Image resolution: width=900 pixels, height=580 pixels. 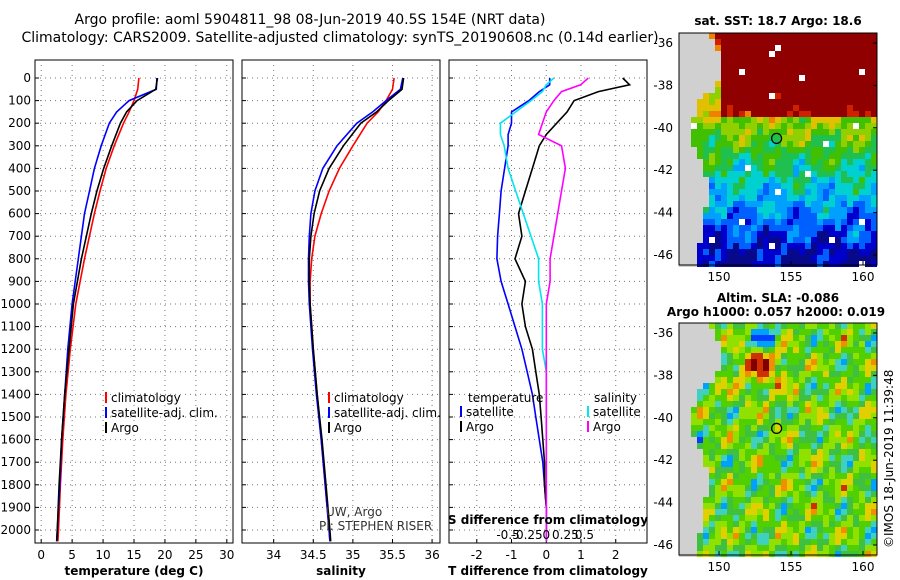 What do you see at coordinates (776, 312) in the screenshot?
I see `sla-map-title-2: Argo h1000: 0.057 h2000: 0.019` at bounding box center [776, 312].